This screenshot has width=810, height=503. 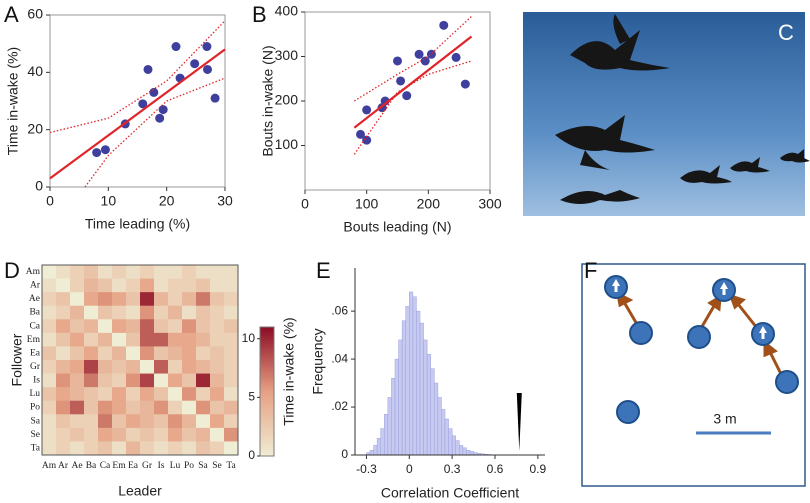 What do you see at coordinates (495, 469) in the screenshot?
I see `x-tick-label: 0.6` at bounding box center [495, 469].